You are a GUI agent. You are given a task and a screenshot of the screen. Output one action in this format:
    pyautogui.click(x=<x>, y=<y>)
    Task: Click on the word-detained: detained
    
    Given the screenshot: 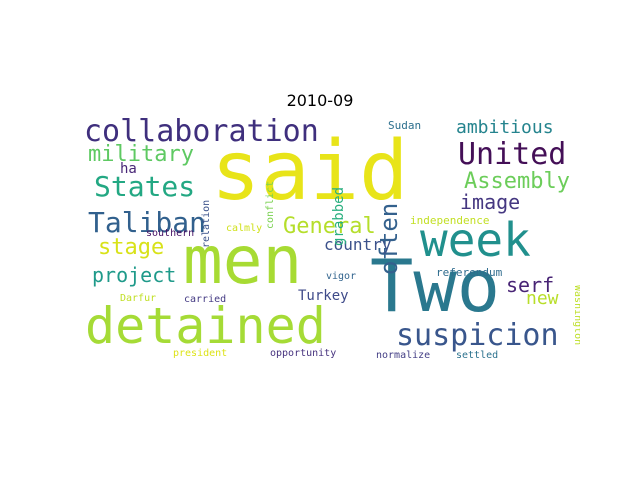 What is the action you would take?
    pyautogui.click(x=205, y=326)
    